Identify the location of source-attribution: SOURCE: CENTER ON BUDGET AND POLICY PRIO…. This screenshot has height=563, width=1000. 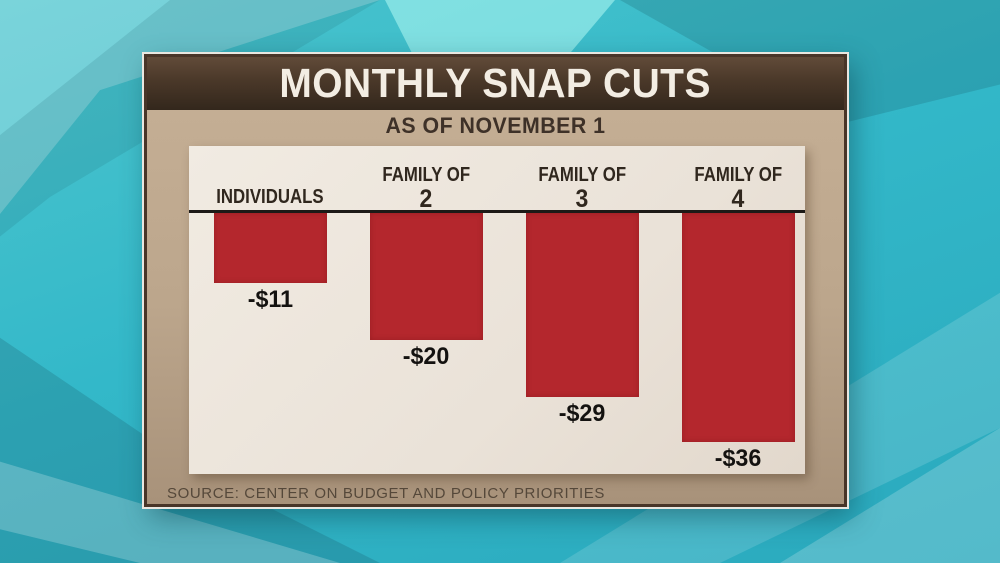
(386, 493).